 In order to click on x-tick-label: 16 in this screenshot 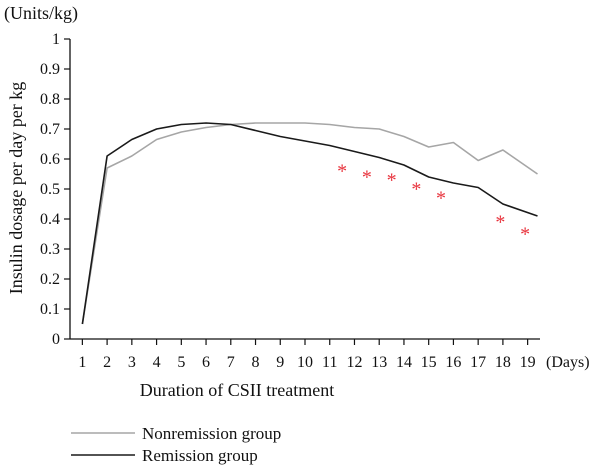, I will do `click(453, 362)`.